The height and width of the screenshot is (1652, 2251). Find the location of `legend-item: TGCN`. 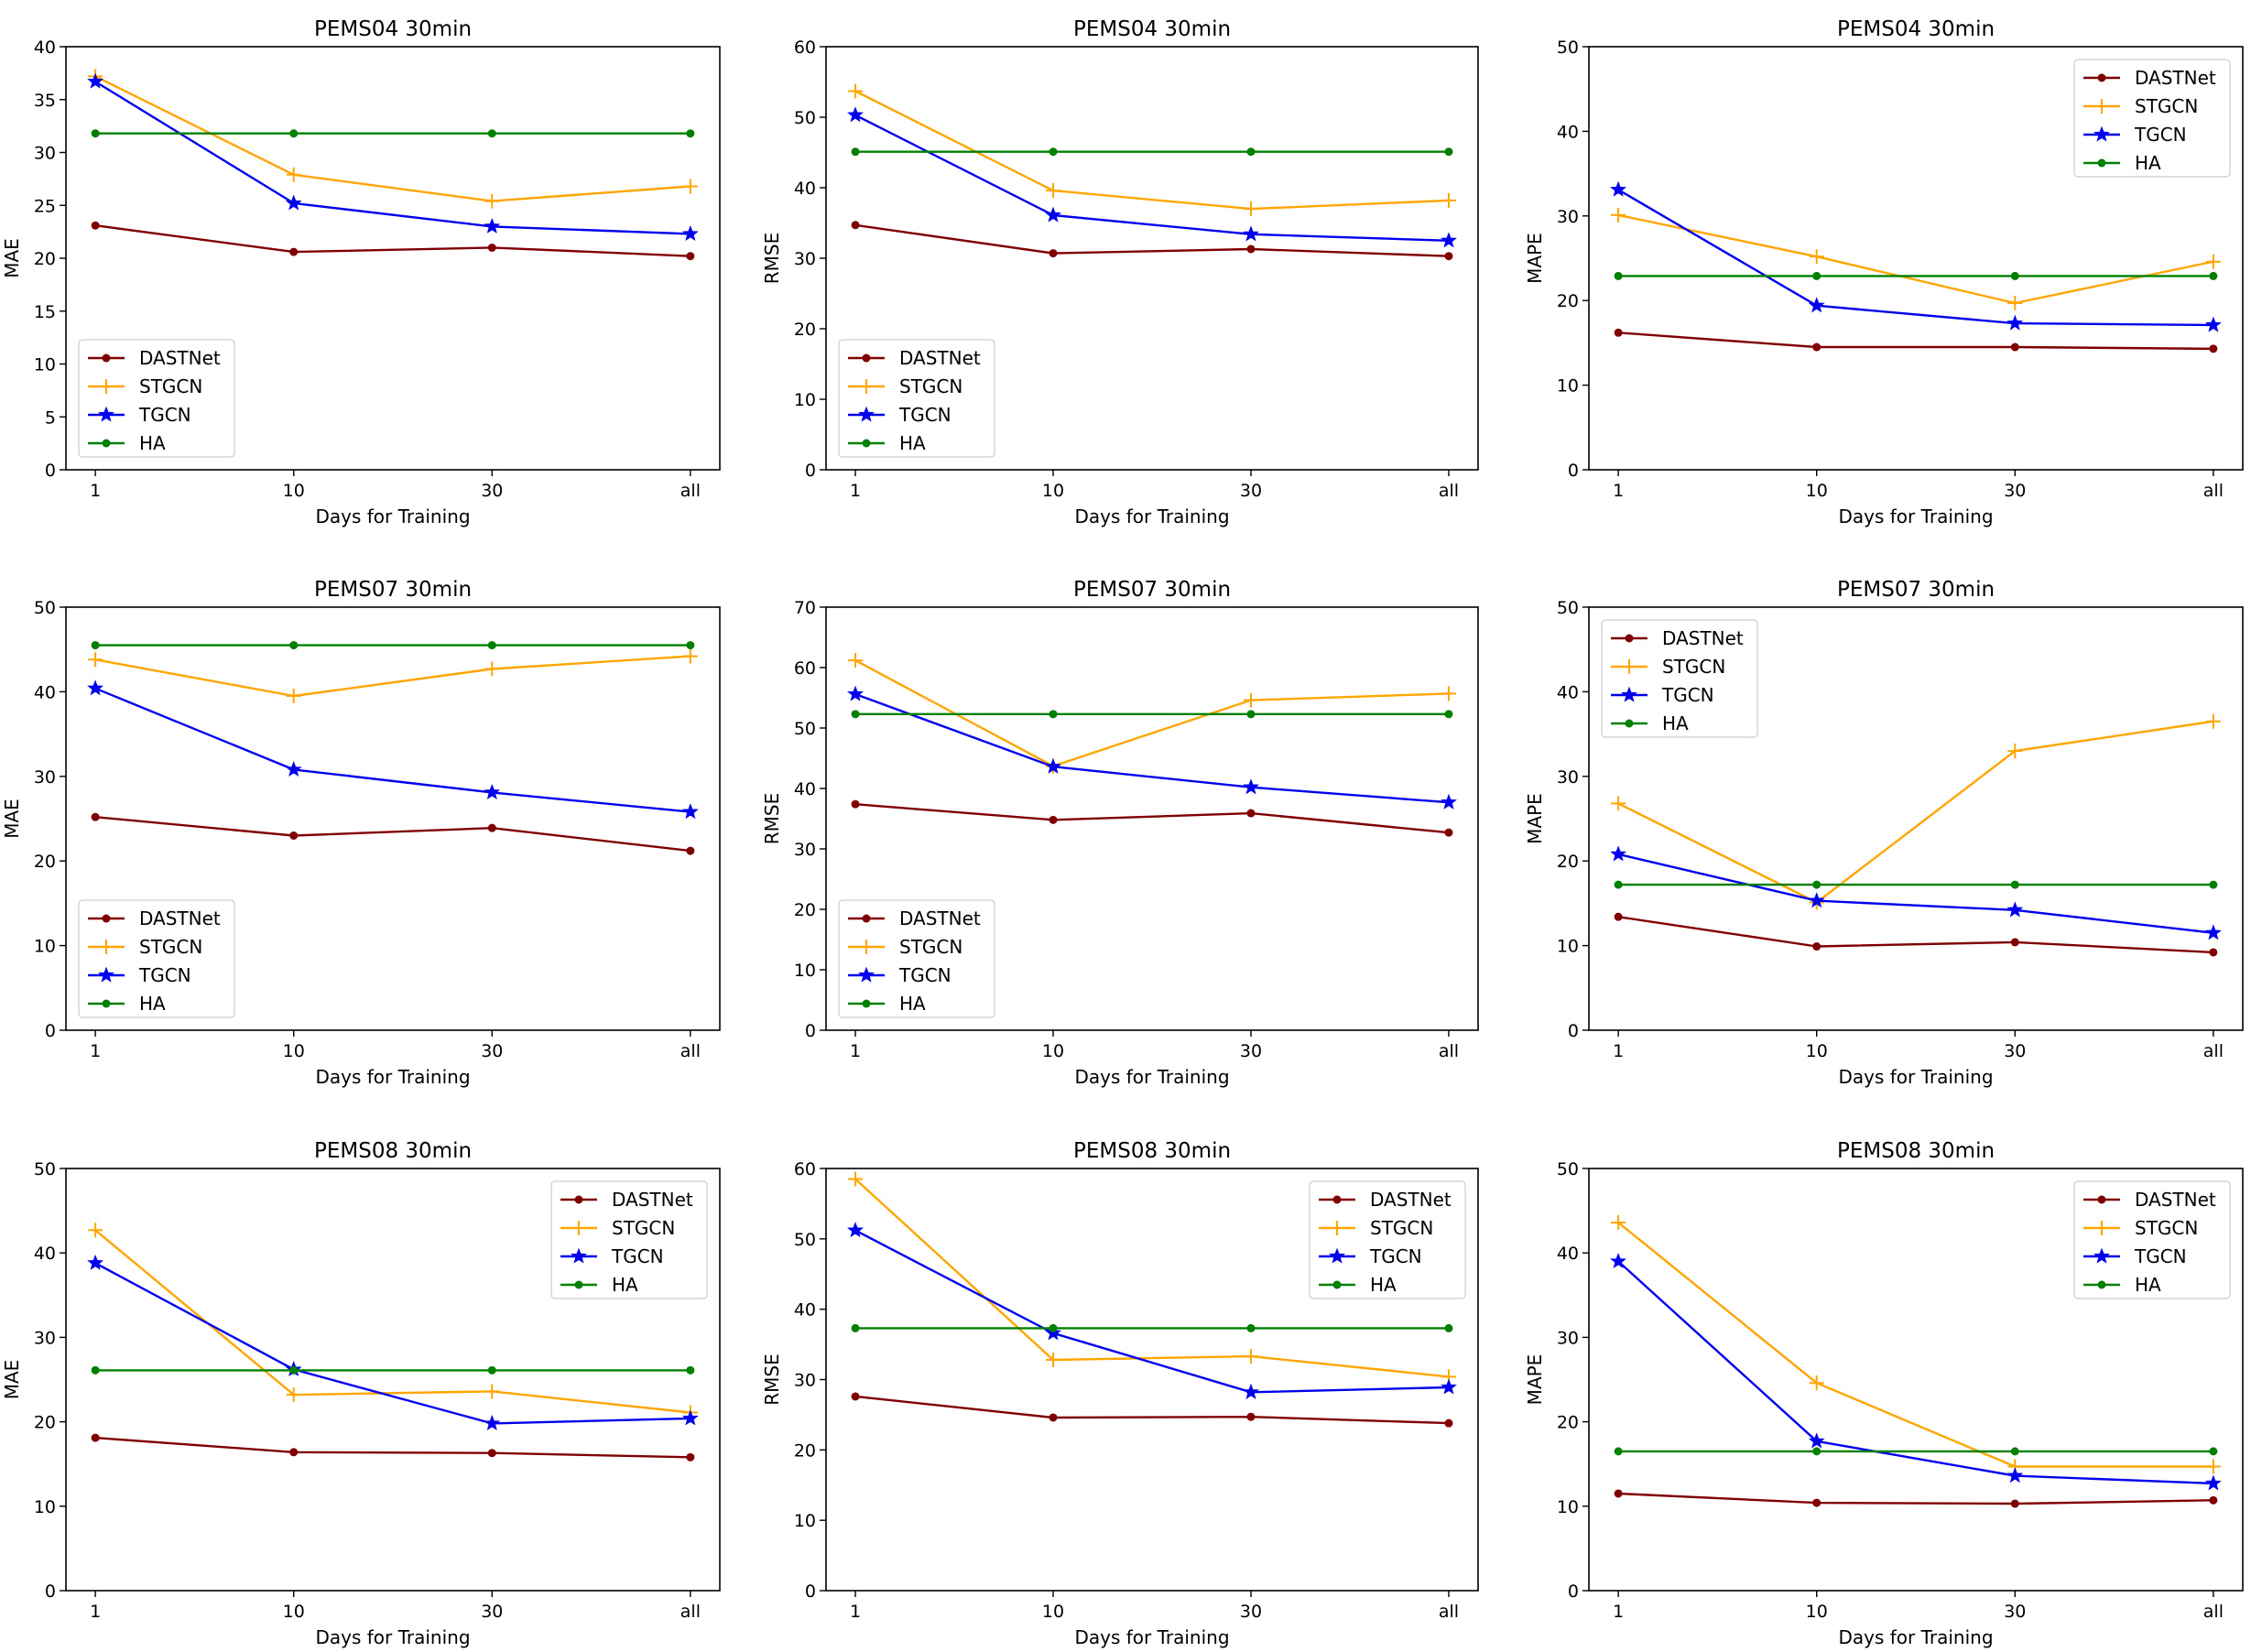

legend-item: TGCN is located at coordinates (139, 975).